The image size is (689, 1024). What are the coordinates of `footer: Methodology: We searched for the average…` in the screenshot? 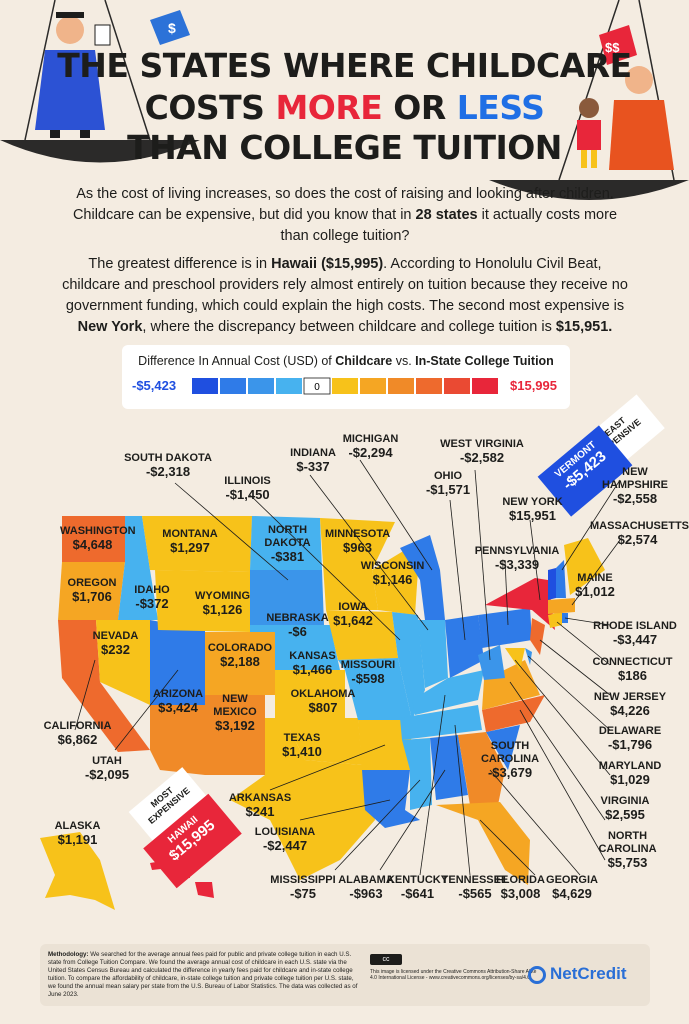 It's located at (345, 975).